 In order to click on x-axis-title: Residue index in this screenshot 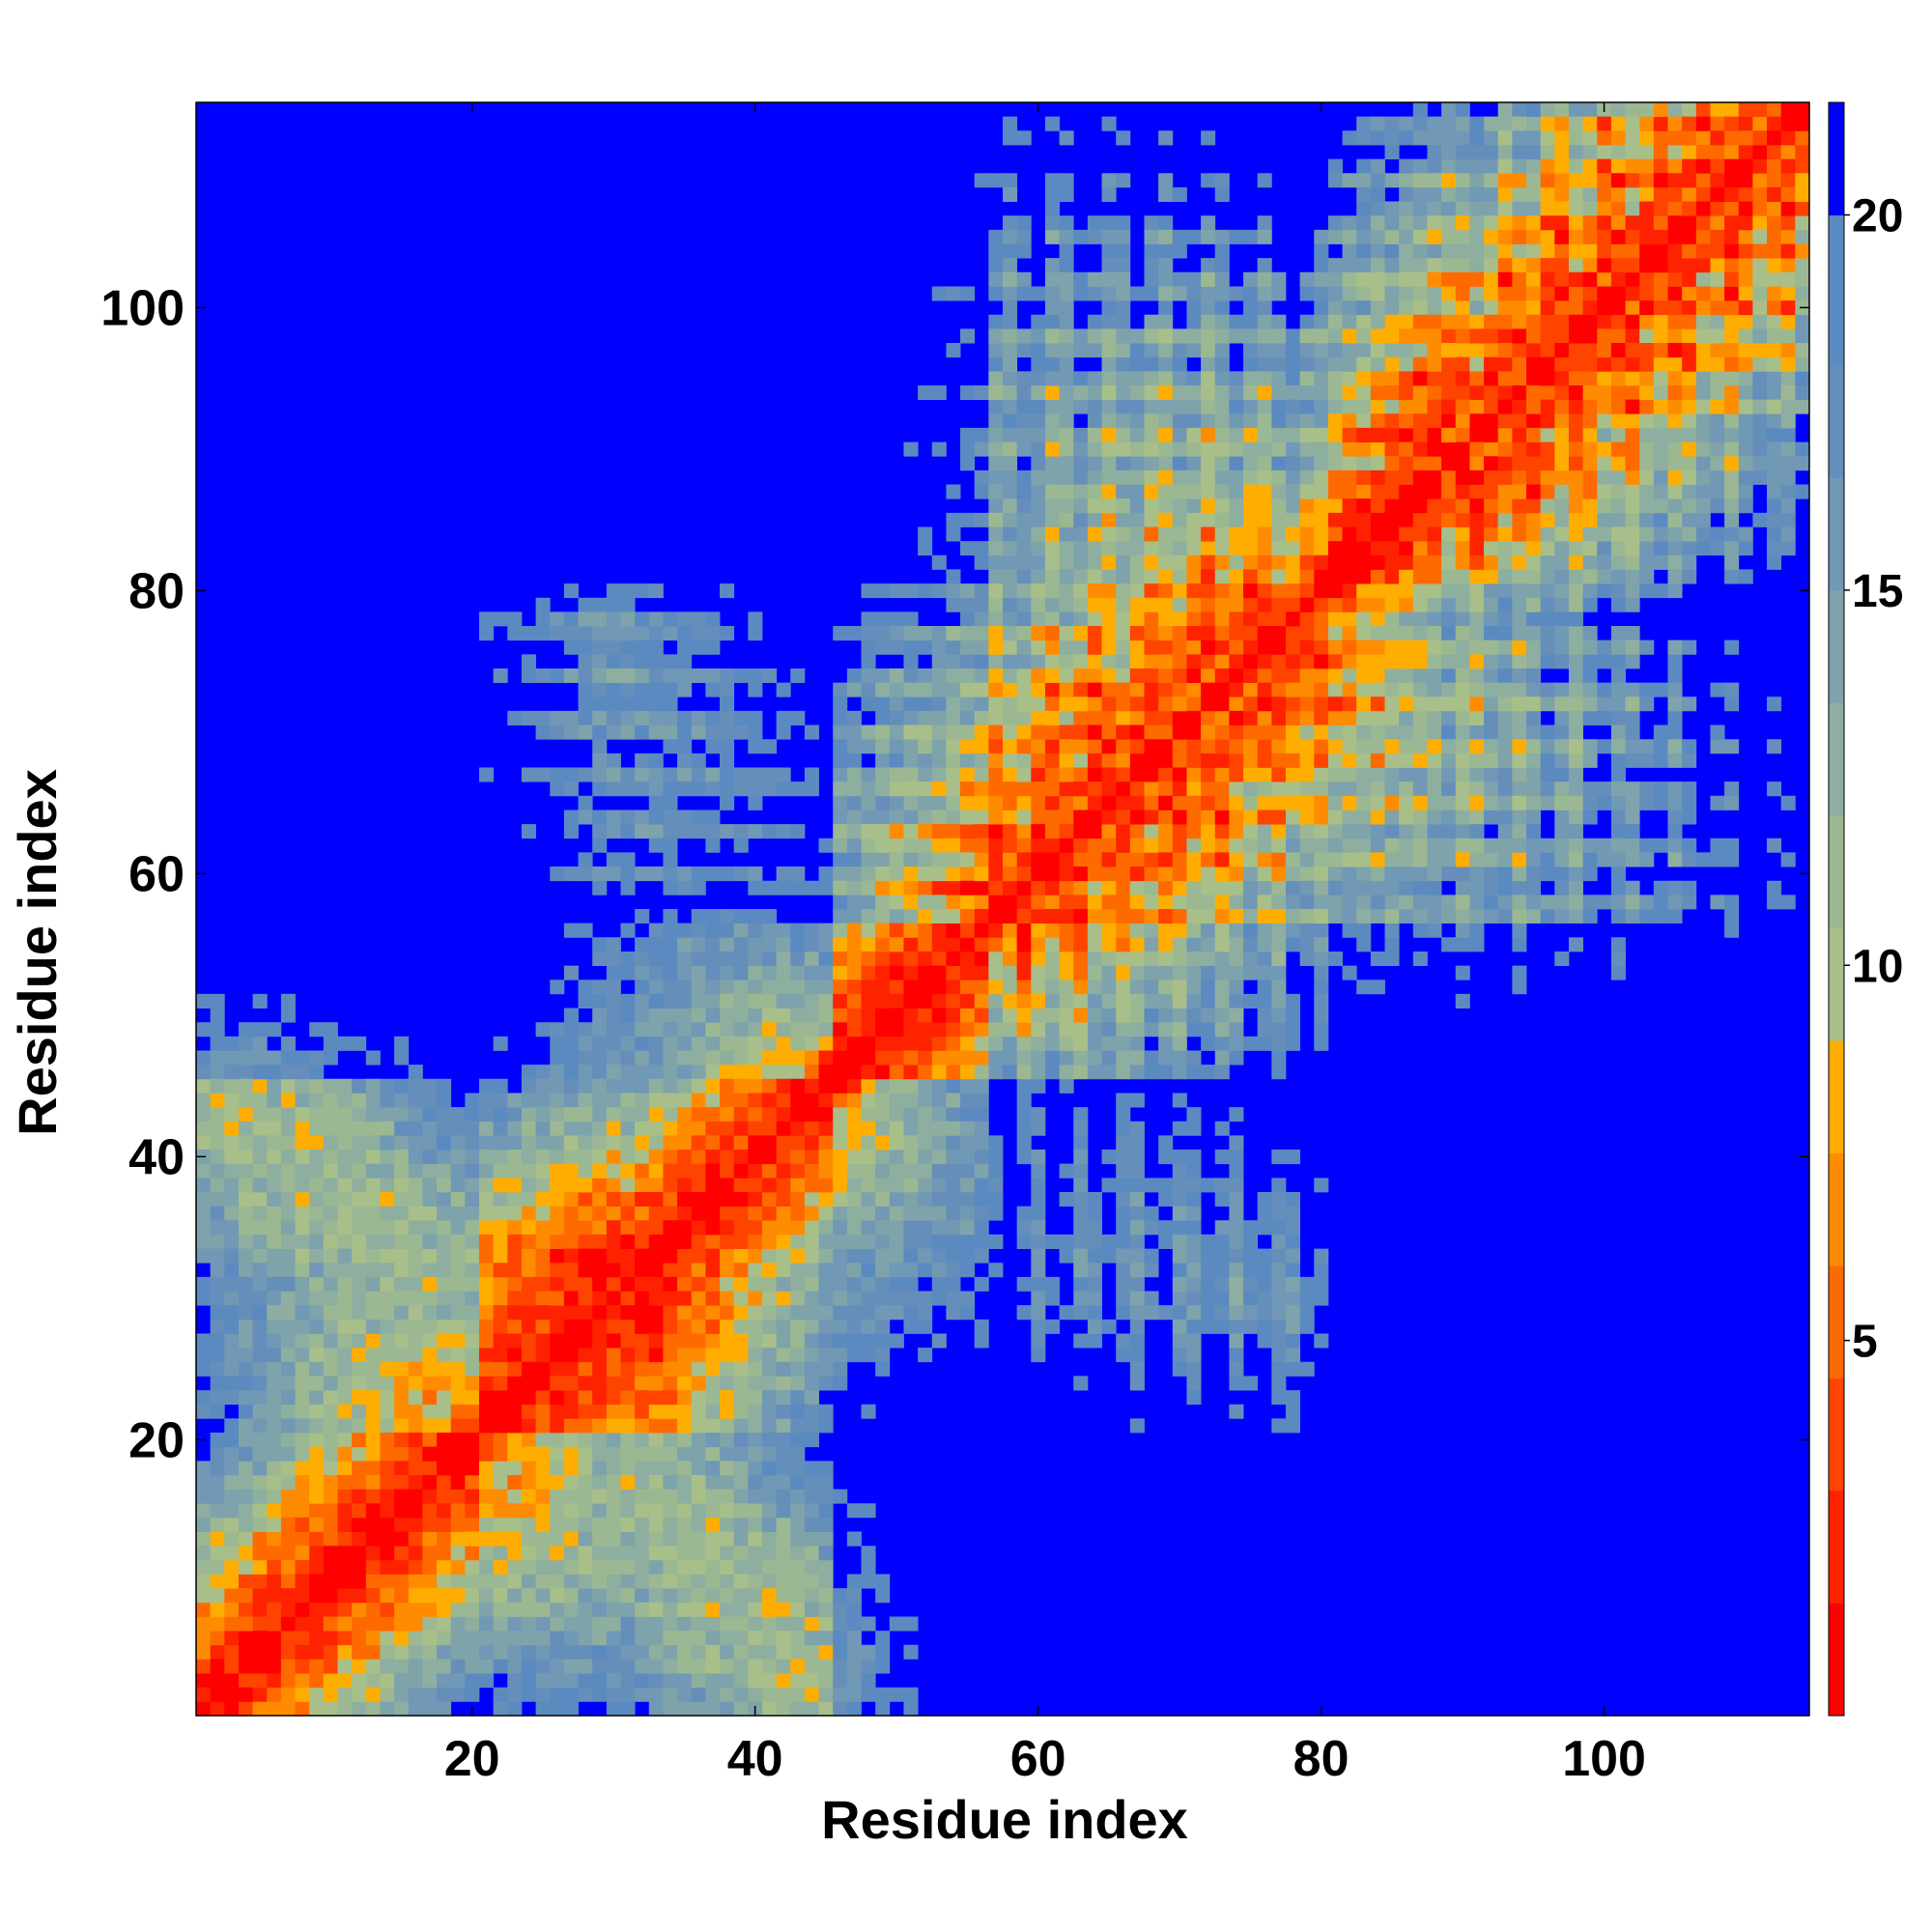, I will do `click(1005, 1819)`.